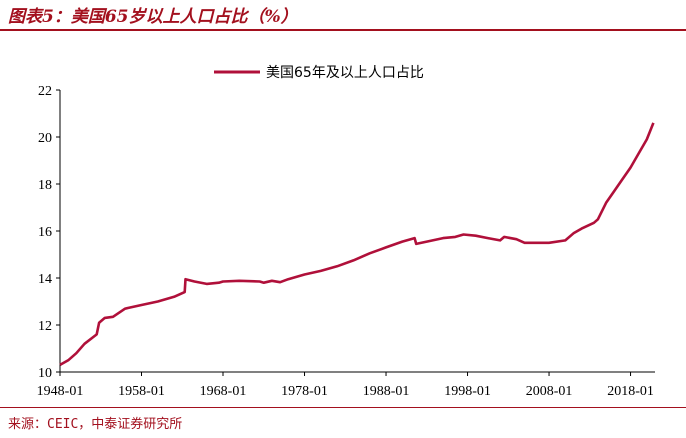 This screenshot has height=438, width=686. Describe the element at coordinates (95, 424) in the screenshot. I see `source-note: 来源：CEIC，中泰证券研究所` at that location.